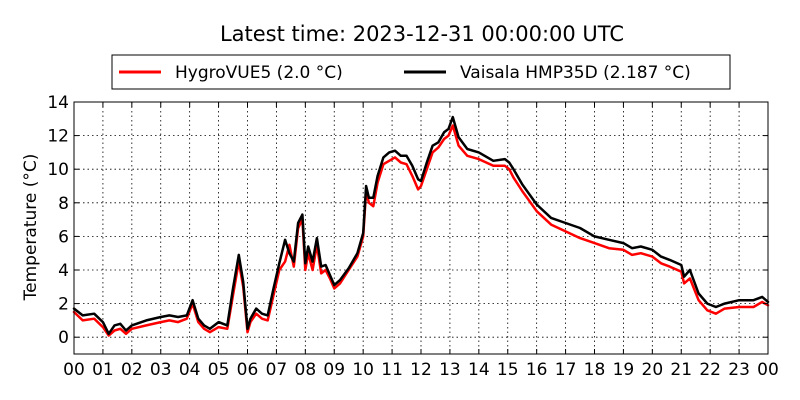  What do you see at coordinates (31, 228) in the screenshot?
I see `y-axis-label: Temperature (°C)` at bounding box center [31, 228].